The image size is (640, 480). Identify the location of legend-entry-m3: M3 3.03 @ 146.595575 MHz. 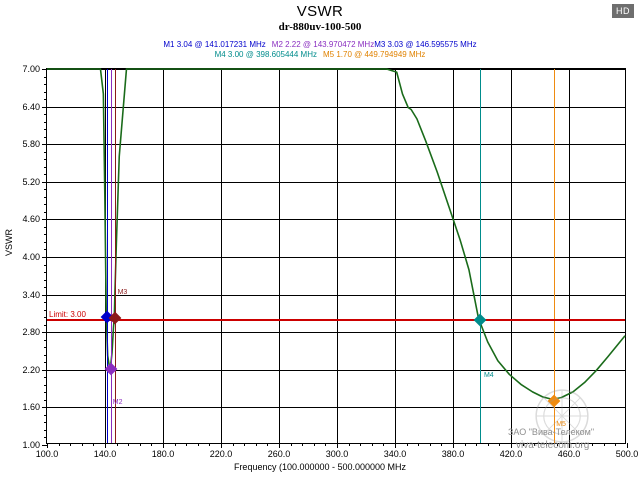
(425, 44).